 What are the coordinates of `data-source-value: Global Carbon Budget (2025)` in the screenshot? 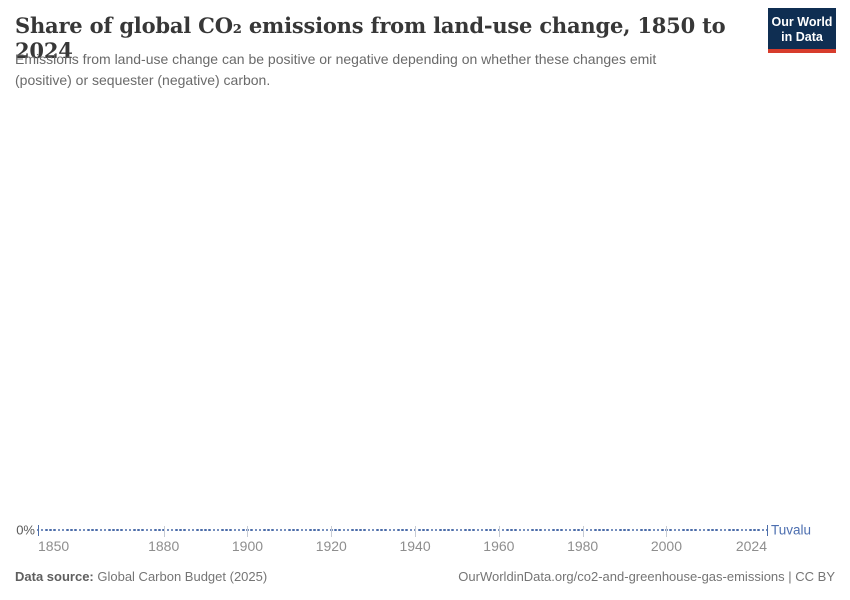 It's located at (180, 576).